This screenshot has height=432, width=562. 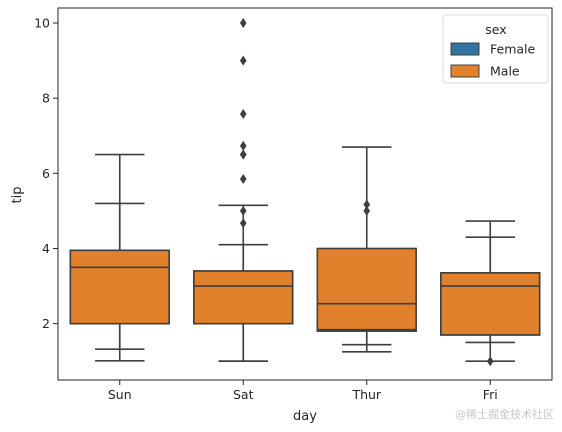 I want to click on legend-swatch-male, so click(x=465, y=71).